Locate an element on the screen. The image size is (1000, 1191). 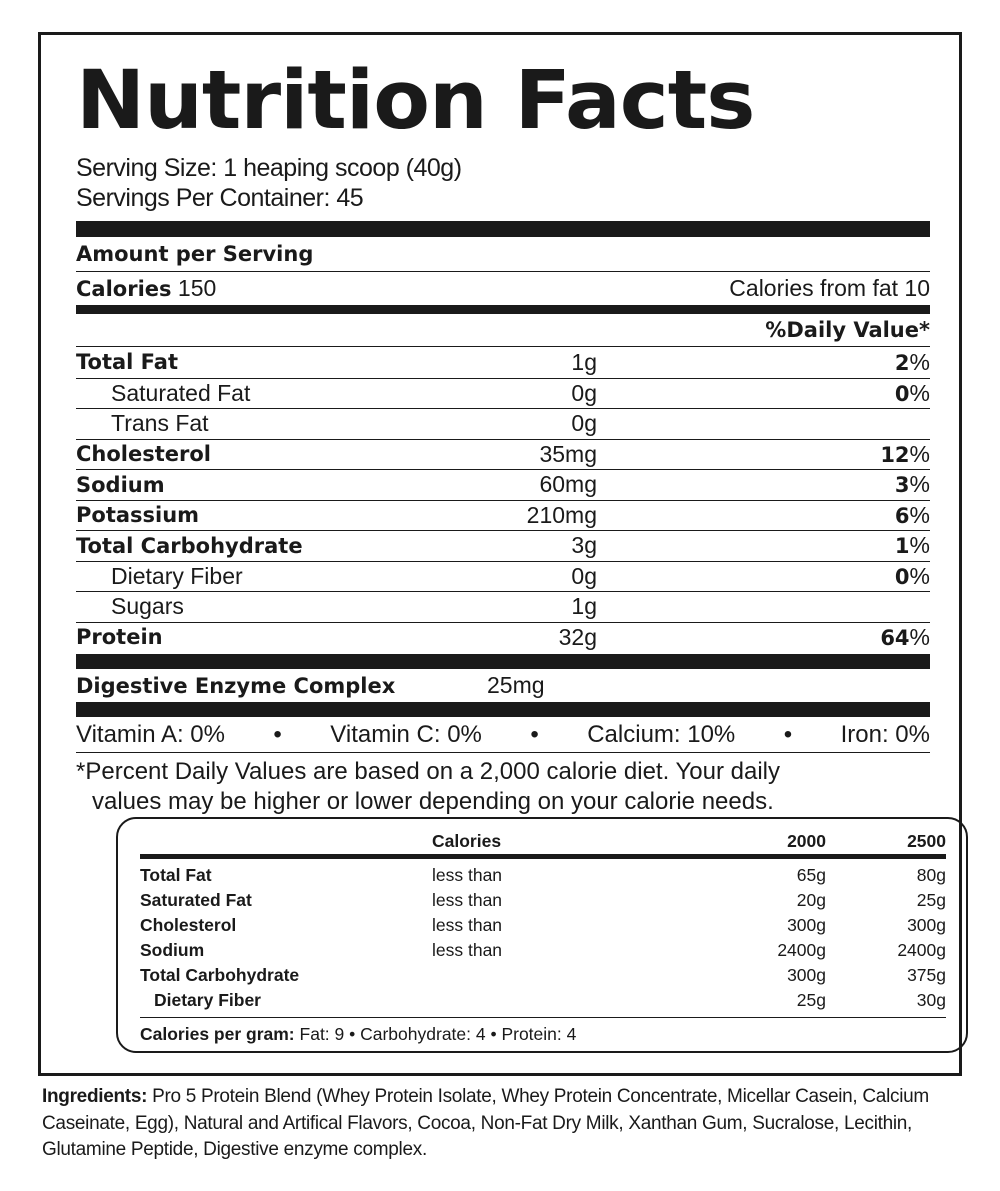
reference-row: Total Fat less than 65g 80g is located at coordinates (543, 875).